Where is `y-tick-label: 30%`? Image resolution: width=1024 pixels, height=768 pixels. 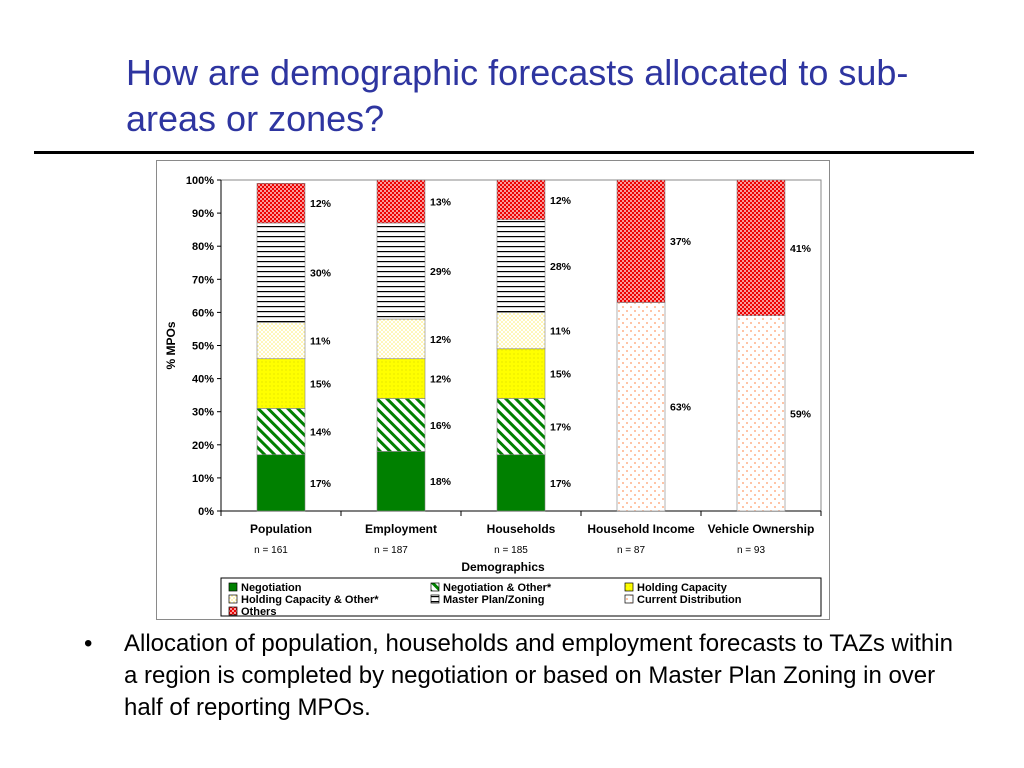
y-tick-label: 30% is located at coordinates (203, 413).